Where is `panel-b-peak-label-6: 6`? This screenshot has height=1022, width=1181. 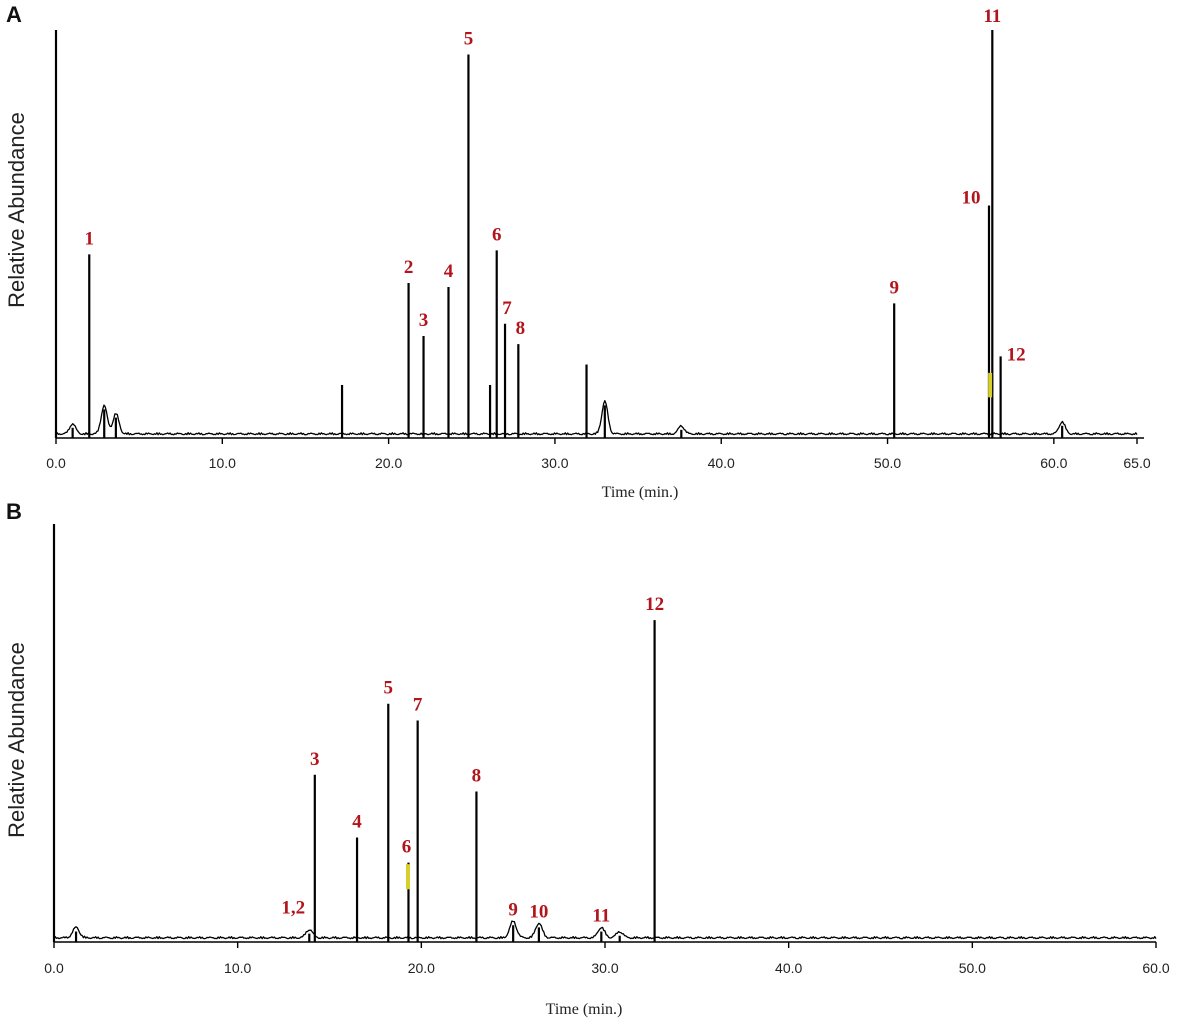
panel-b-peak-label-6: 6 is located at coordinates (407, 847).